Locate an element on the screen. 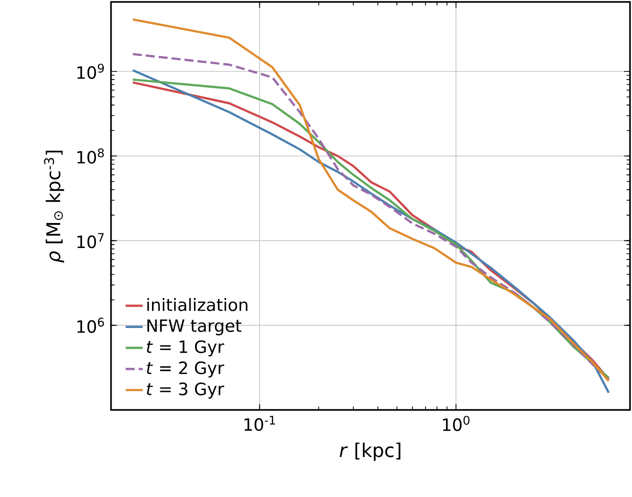 The image size is (632, 497). legend-label: t = 1 Gyr is located at coordinates (185, 348).